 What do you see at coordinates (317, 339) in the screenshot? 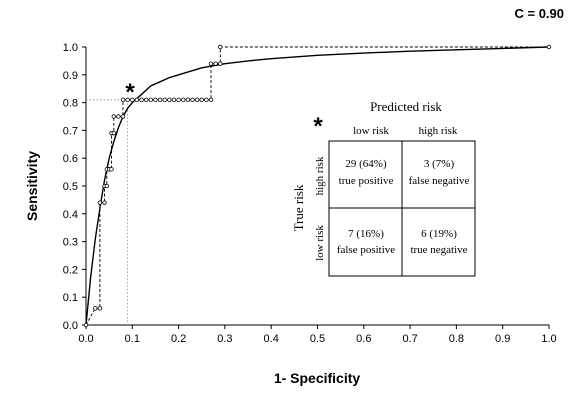
I see `x-tick-label: 0.5` at bounding box center [317, 339].